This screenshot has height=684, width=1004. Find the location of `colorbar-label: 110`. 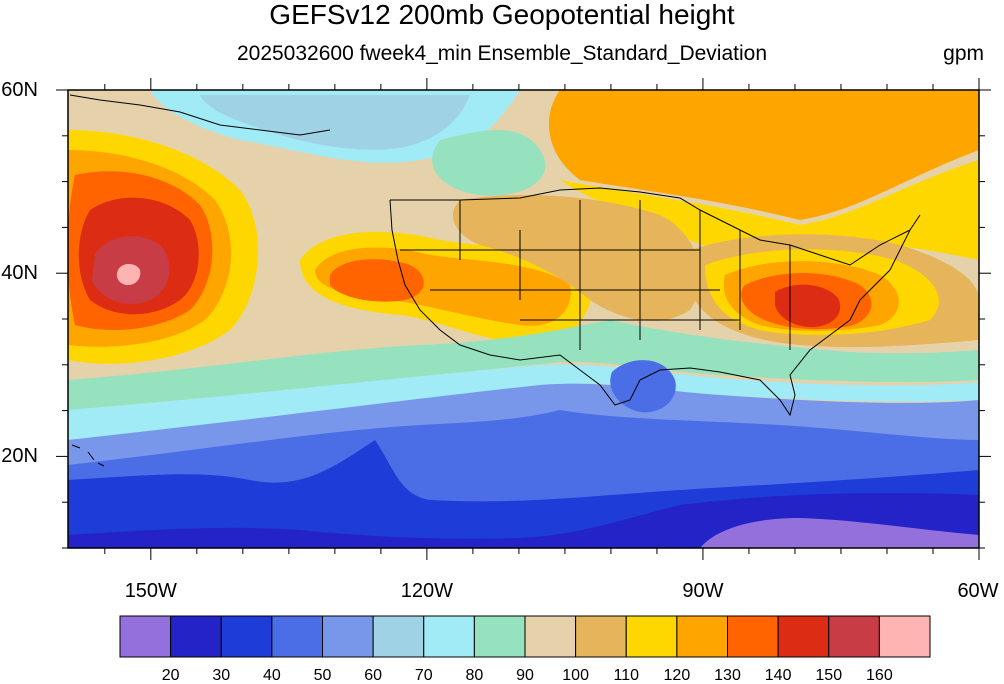

colorbar-label: 110 is located at coordinates (626, 675).